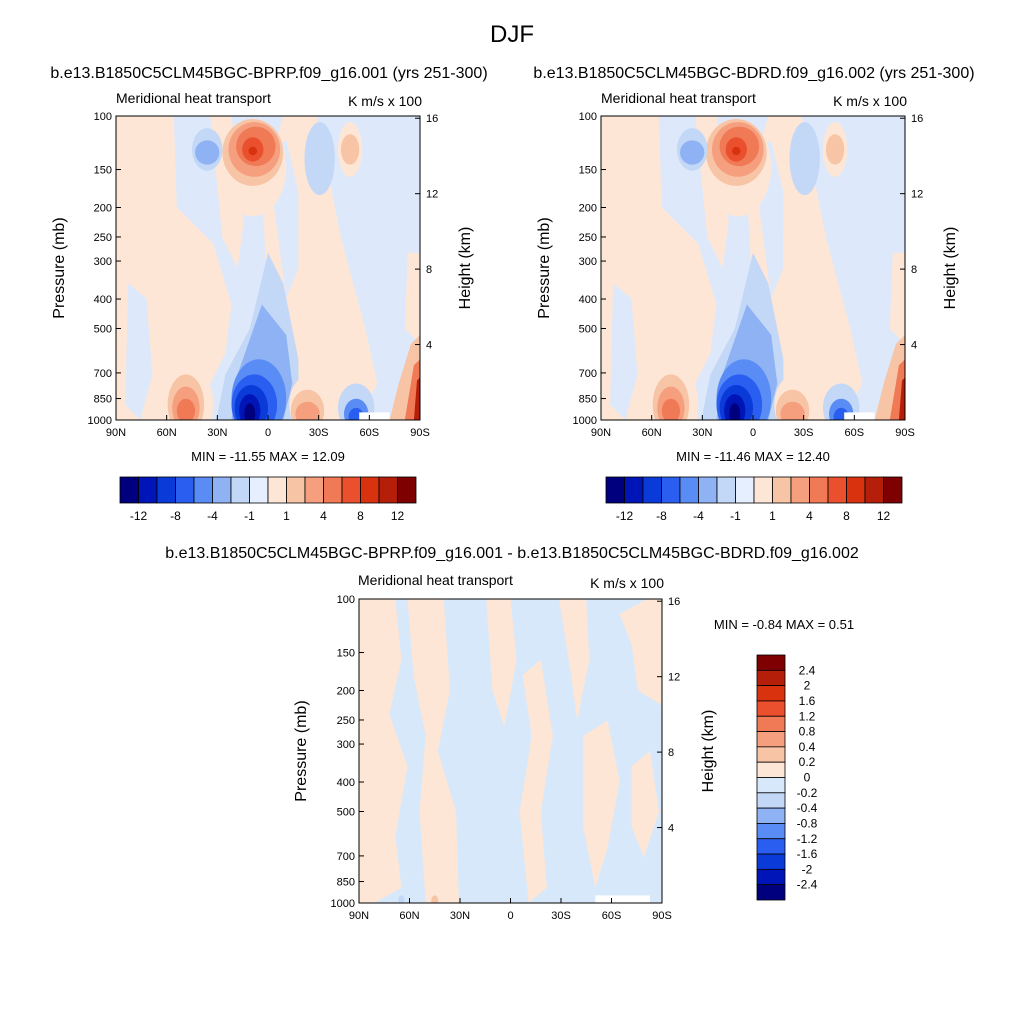 The width and height of the screenshot is (1024, 1029). Describe the element at coordinates (708, 751) in the screenshot. I see `panel-3-y2label: Height (km)` at that location.